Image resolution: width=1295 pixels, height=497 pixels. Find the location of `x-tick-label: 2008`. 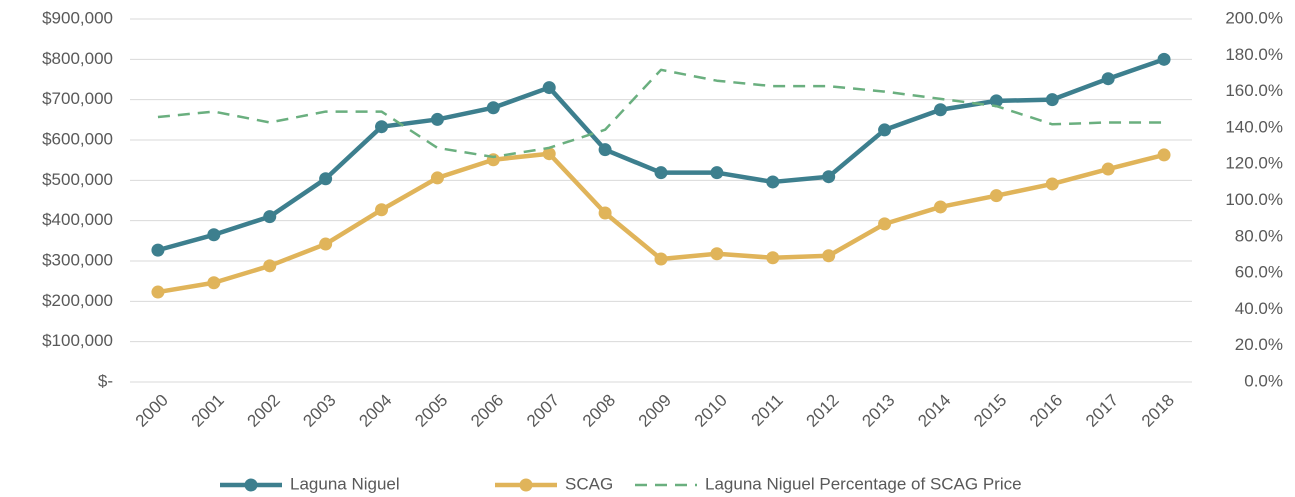

x-tick-label: 2008 is located at coordinates (599, 411).